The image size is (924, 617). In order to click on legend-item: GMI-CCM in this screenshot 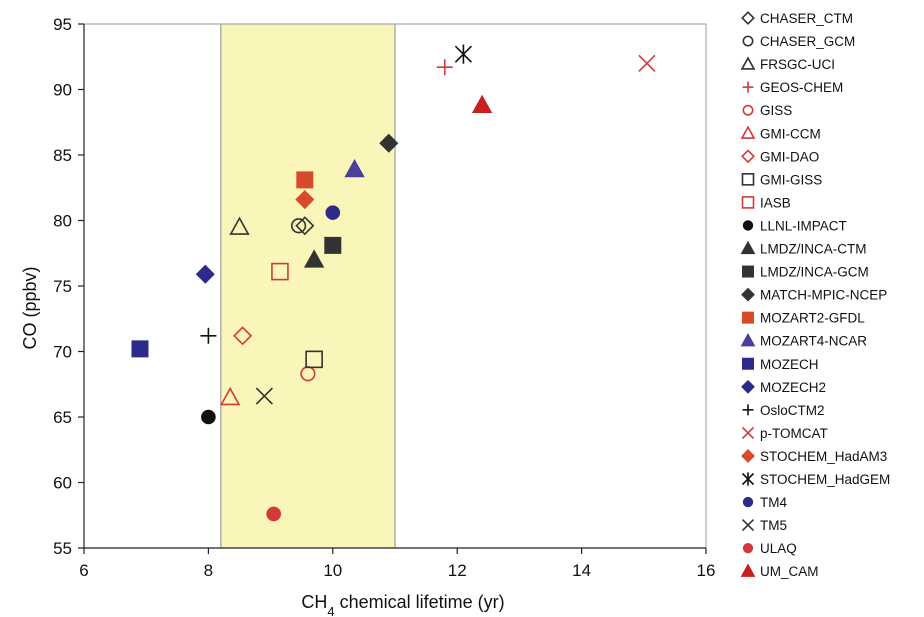, I will do `click(780, 133)`.